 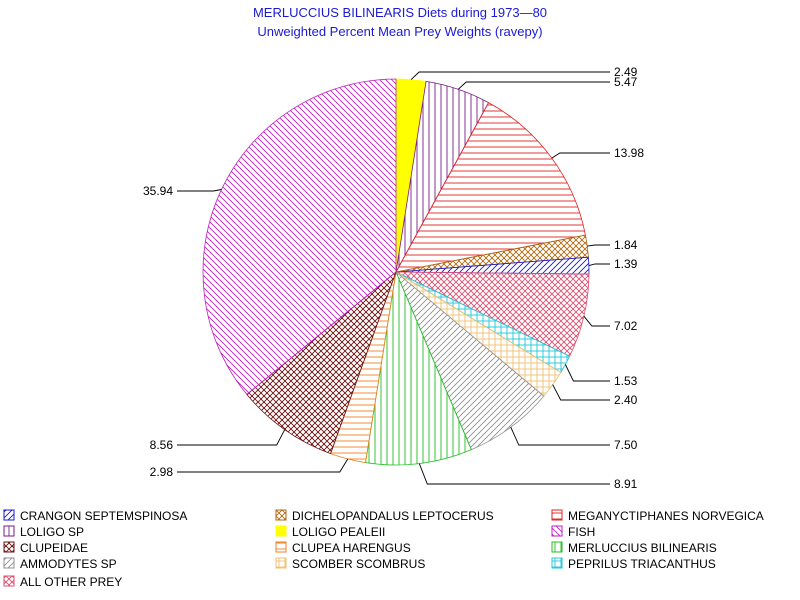 I want to click on data-label-fish: 35.94, so click(x=158, y=191).